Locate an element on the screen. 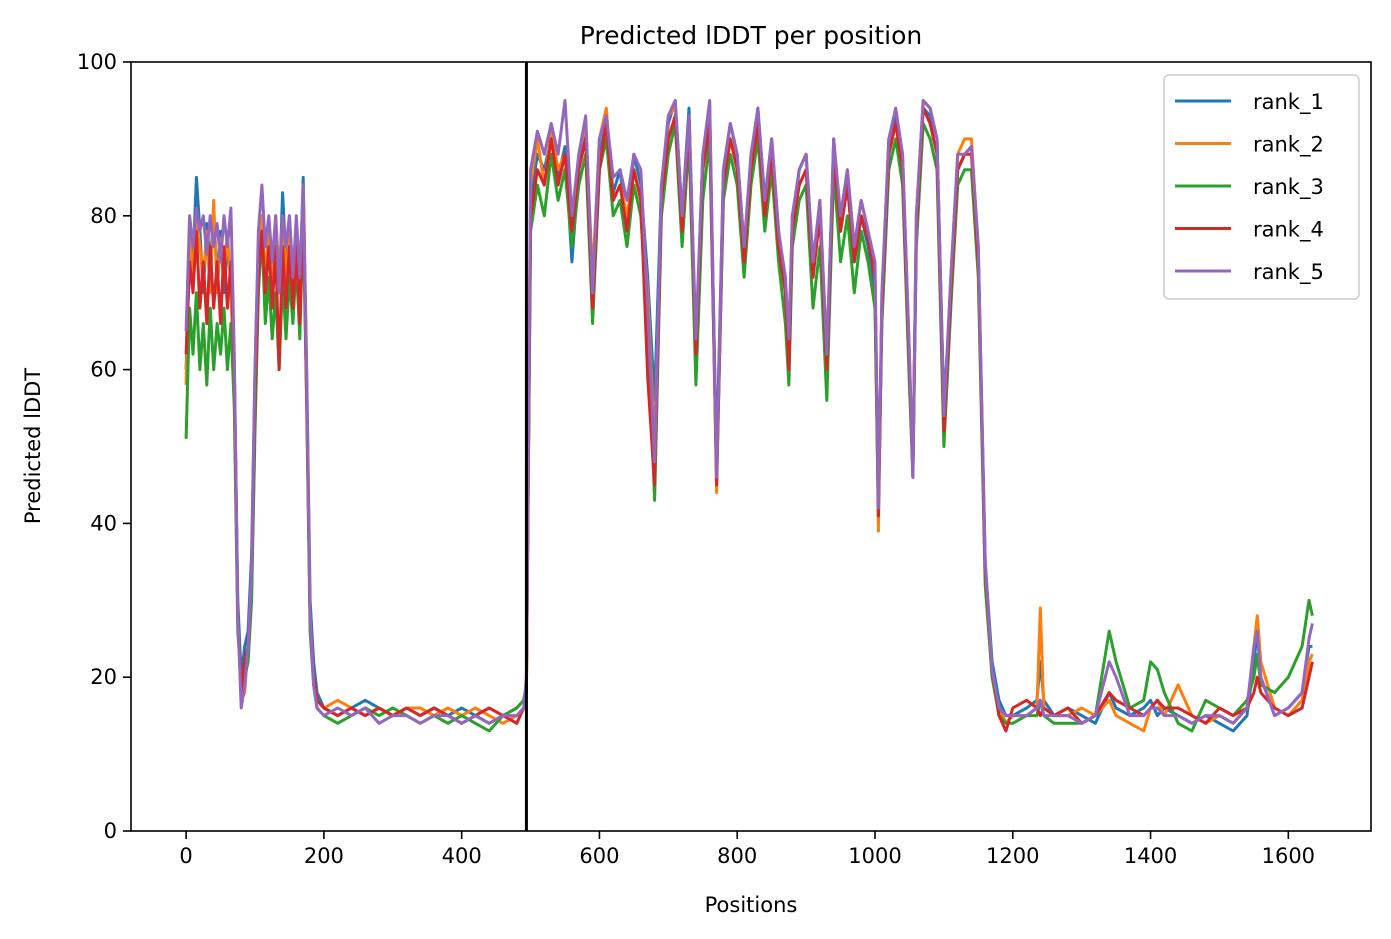 Image resolution: width=1391 pixels, height=939 pixels. legend: rank_1 rank_2 rank_3 rank_4 rank_5 is located at coordinates (1261, 187).